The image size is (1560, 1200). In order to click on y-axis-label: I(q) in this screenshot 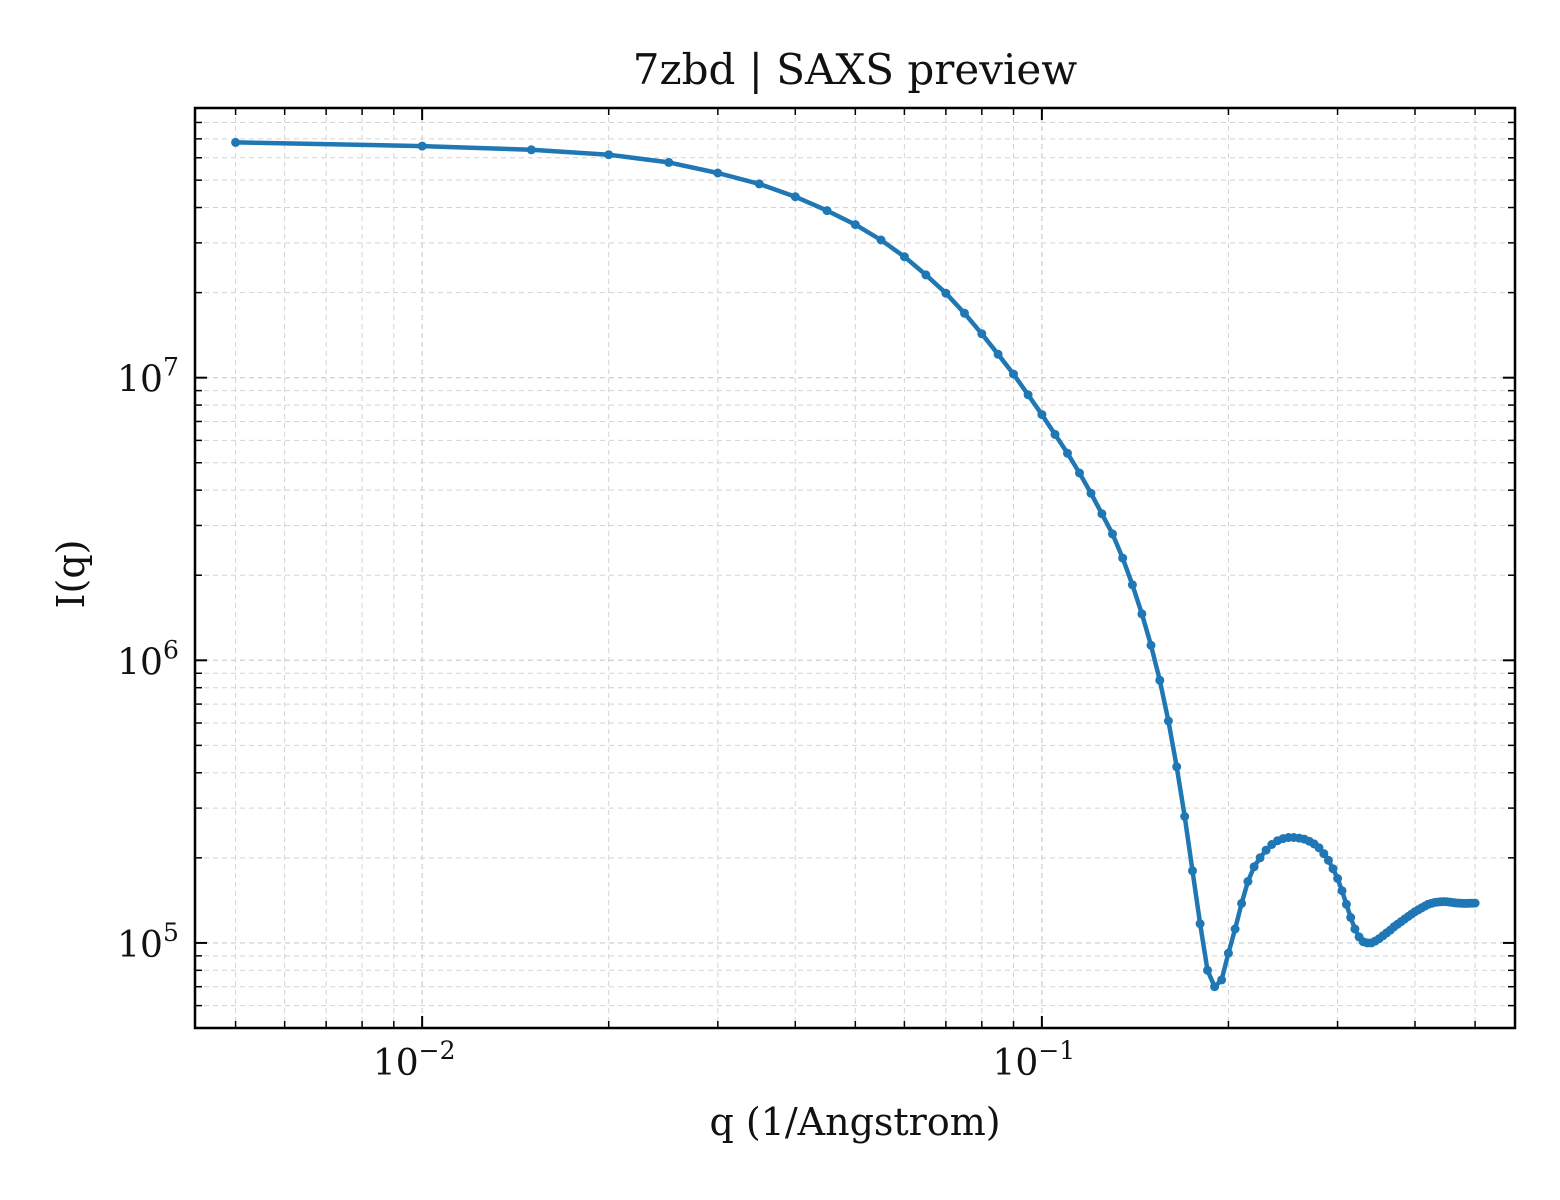, I will do `click(71, 574)`.